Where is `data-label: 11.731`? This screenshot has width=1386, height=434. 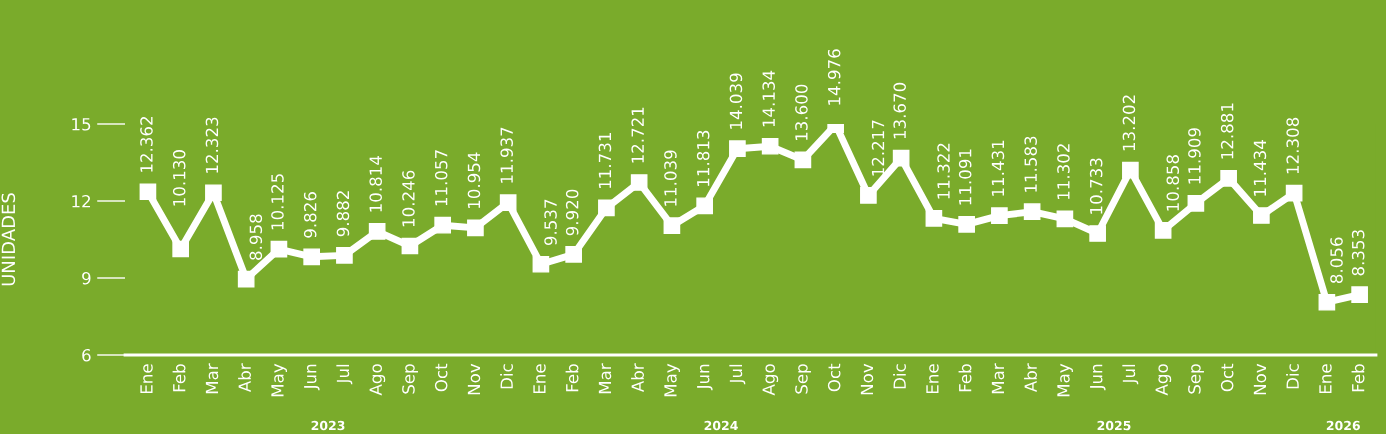 data-label: 11.731 is located at coordinates (605, 161).